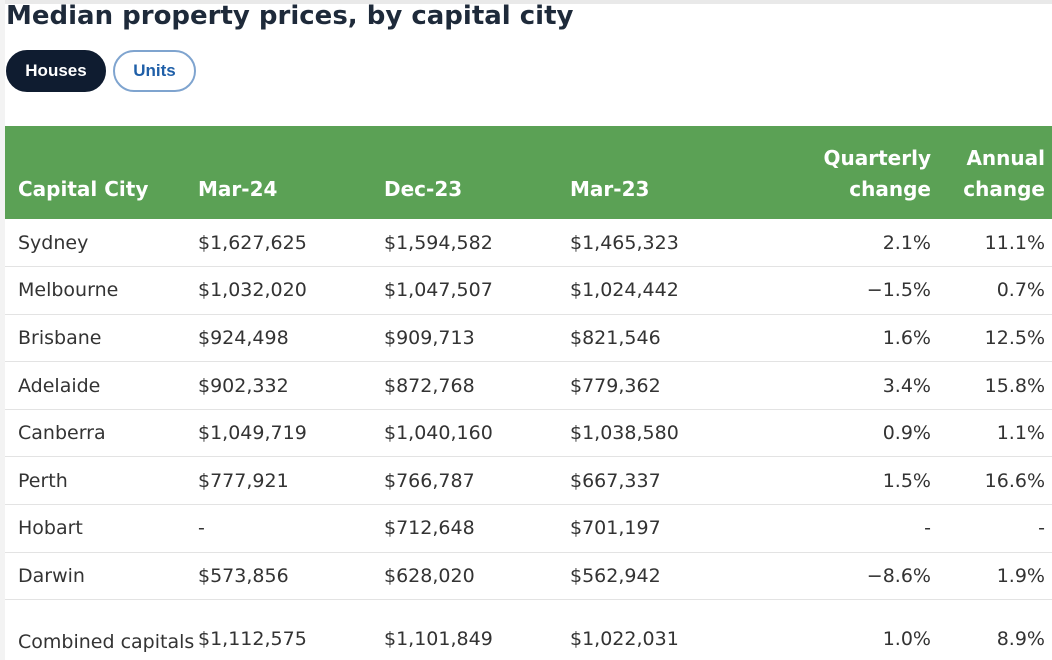 The height and width of the screenshot is (660, 1052). Describe the element at coordinates (477, 338) in the screenshot. I see `cell-dec-23: $909,713` at that location.